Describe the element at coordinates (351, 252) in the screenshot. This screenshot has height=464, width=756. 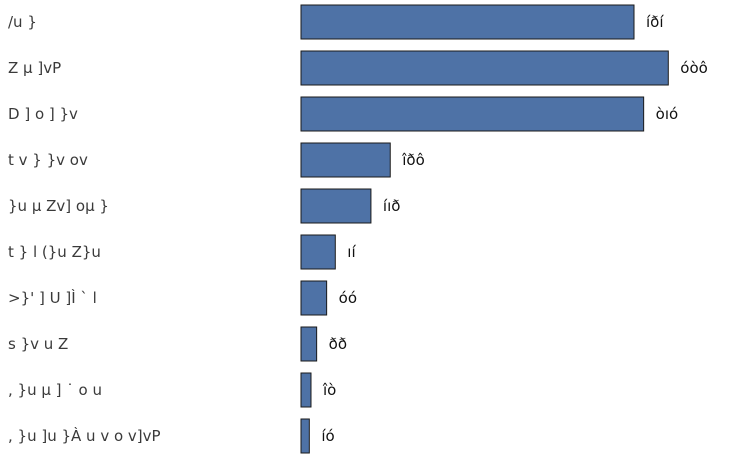
I see `value-label: ıí` at that location.